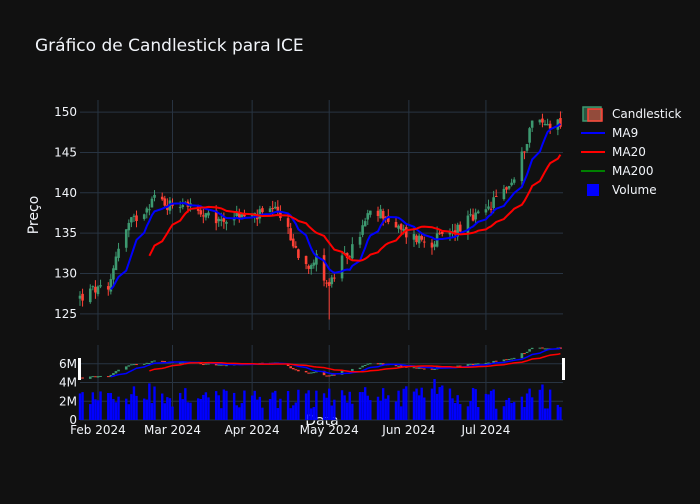 The height and width of the screenshot is (504, 700). What do you see at coordinates (329, 430) in the screenshot?
I see `x-tick-label: May 2024` at bounding box center [329, 430].